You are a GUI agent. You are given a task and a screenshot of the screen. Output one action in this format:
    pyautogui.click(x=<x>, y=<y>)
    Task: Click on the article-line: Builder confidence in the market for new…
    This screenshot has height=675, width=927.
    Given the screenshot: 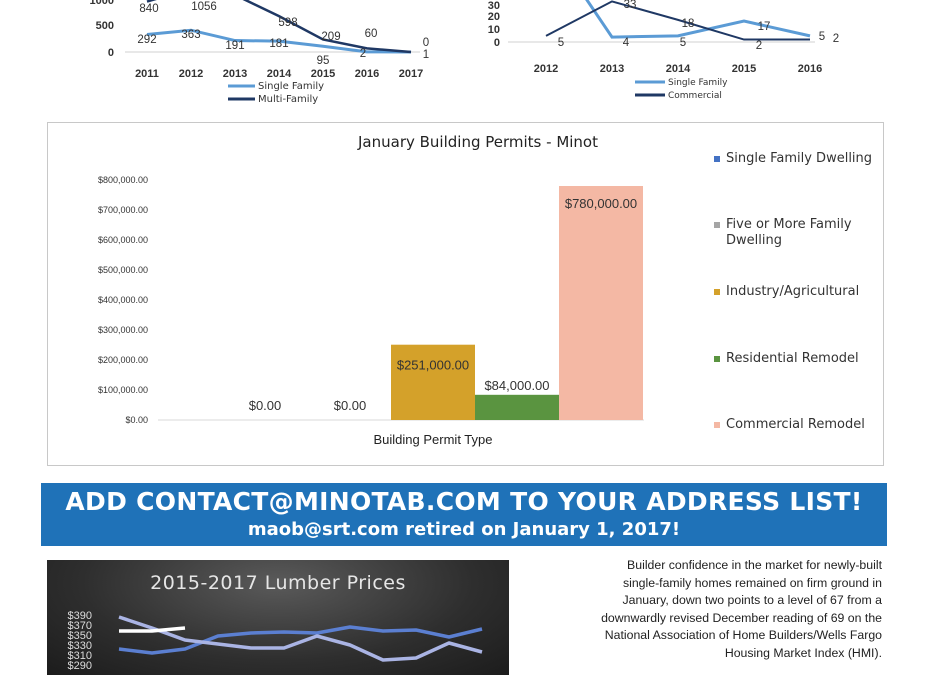 What is the action you would take?
    pyautogui.click(x=754, y=565)
    